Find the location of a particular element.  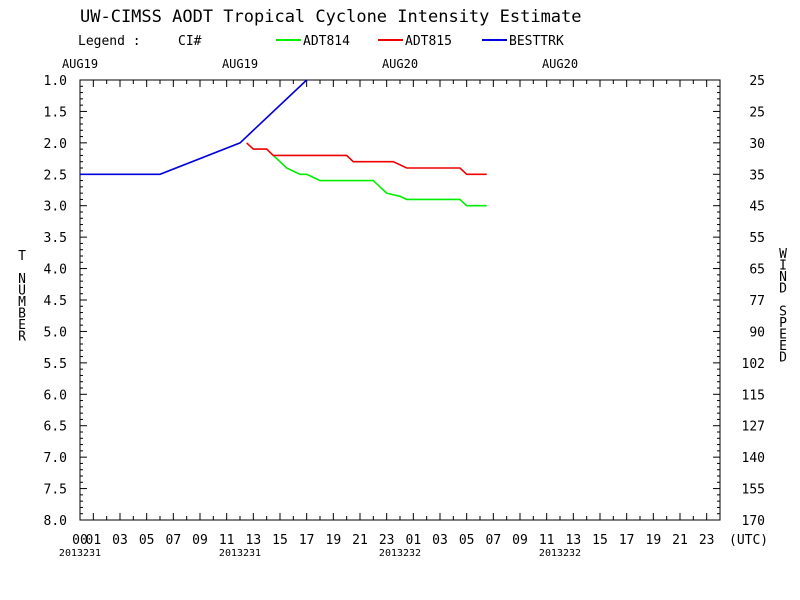

axis-label-letter: R is located at coordinates (22, 337).